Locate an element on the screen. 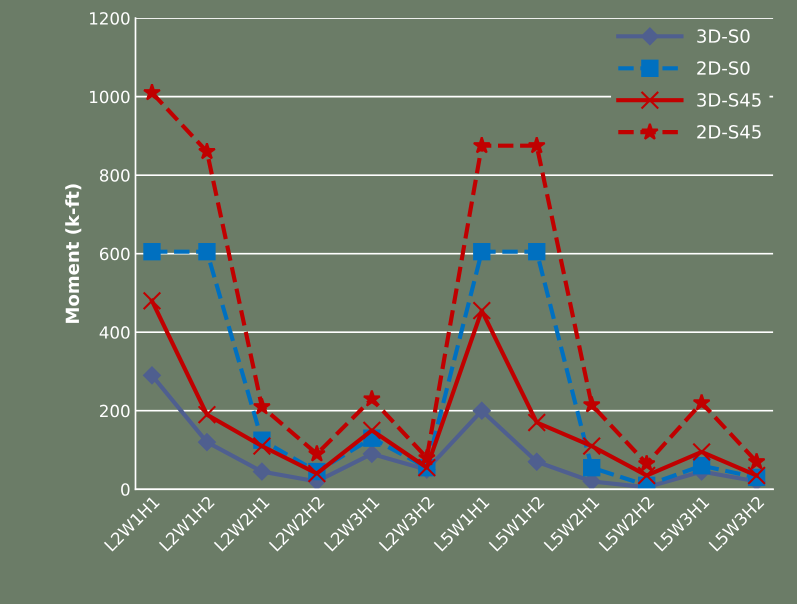  legend-label: 3D-S45 is located at coordinates (729, 100).